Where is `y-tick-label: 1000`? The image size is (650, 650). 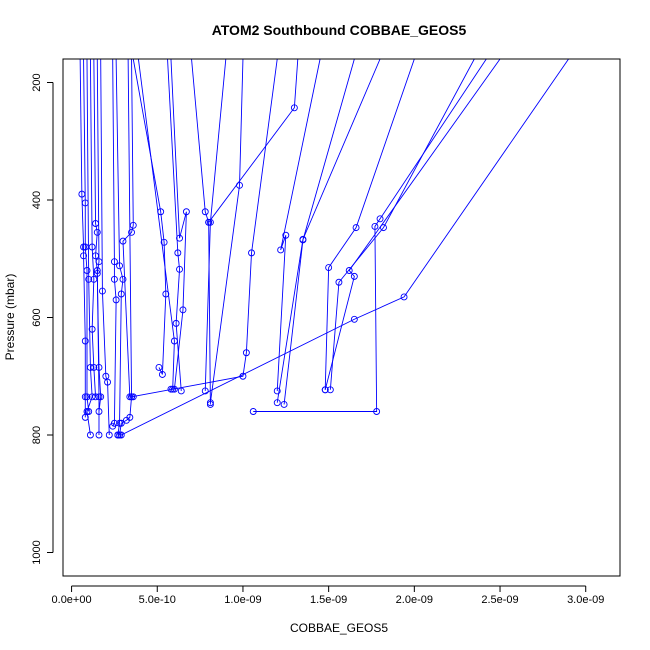 y-tick-label: 1000 is located at coordinates (37, 552).